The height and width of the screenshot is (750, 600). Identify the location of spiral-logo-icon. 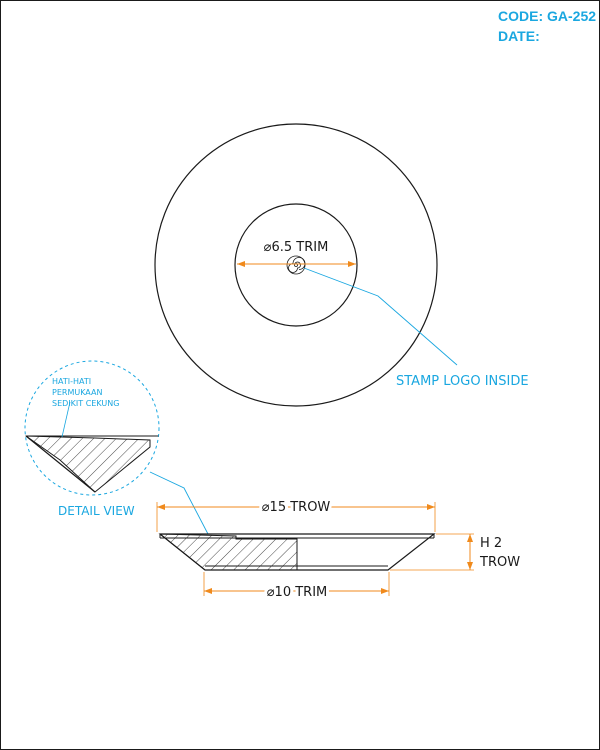
(296, 265).